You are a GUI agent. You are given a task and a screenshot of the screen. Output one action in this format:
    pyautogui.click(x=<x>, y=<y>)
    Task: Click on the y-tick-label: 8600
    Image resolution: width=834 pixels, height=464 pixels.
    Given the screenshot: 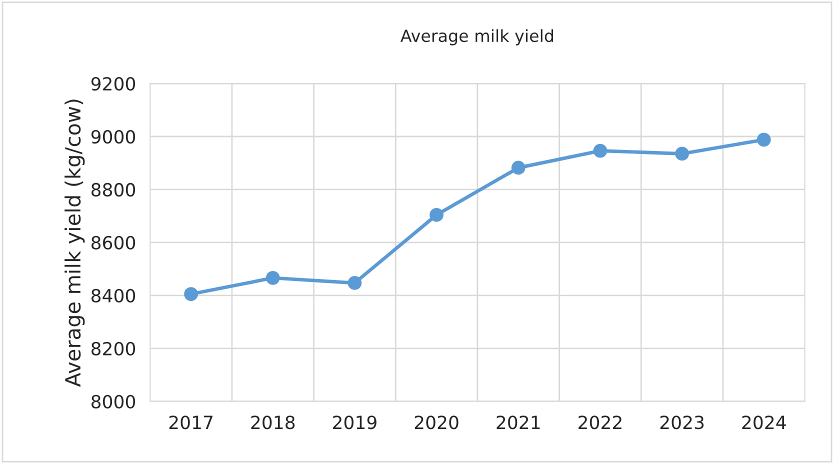 What is the action you would take?
    pyautogui.click(x=114, y=243)
    